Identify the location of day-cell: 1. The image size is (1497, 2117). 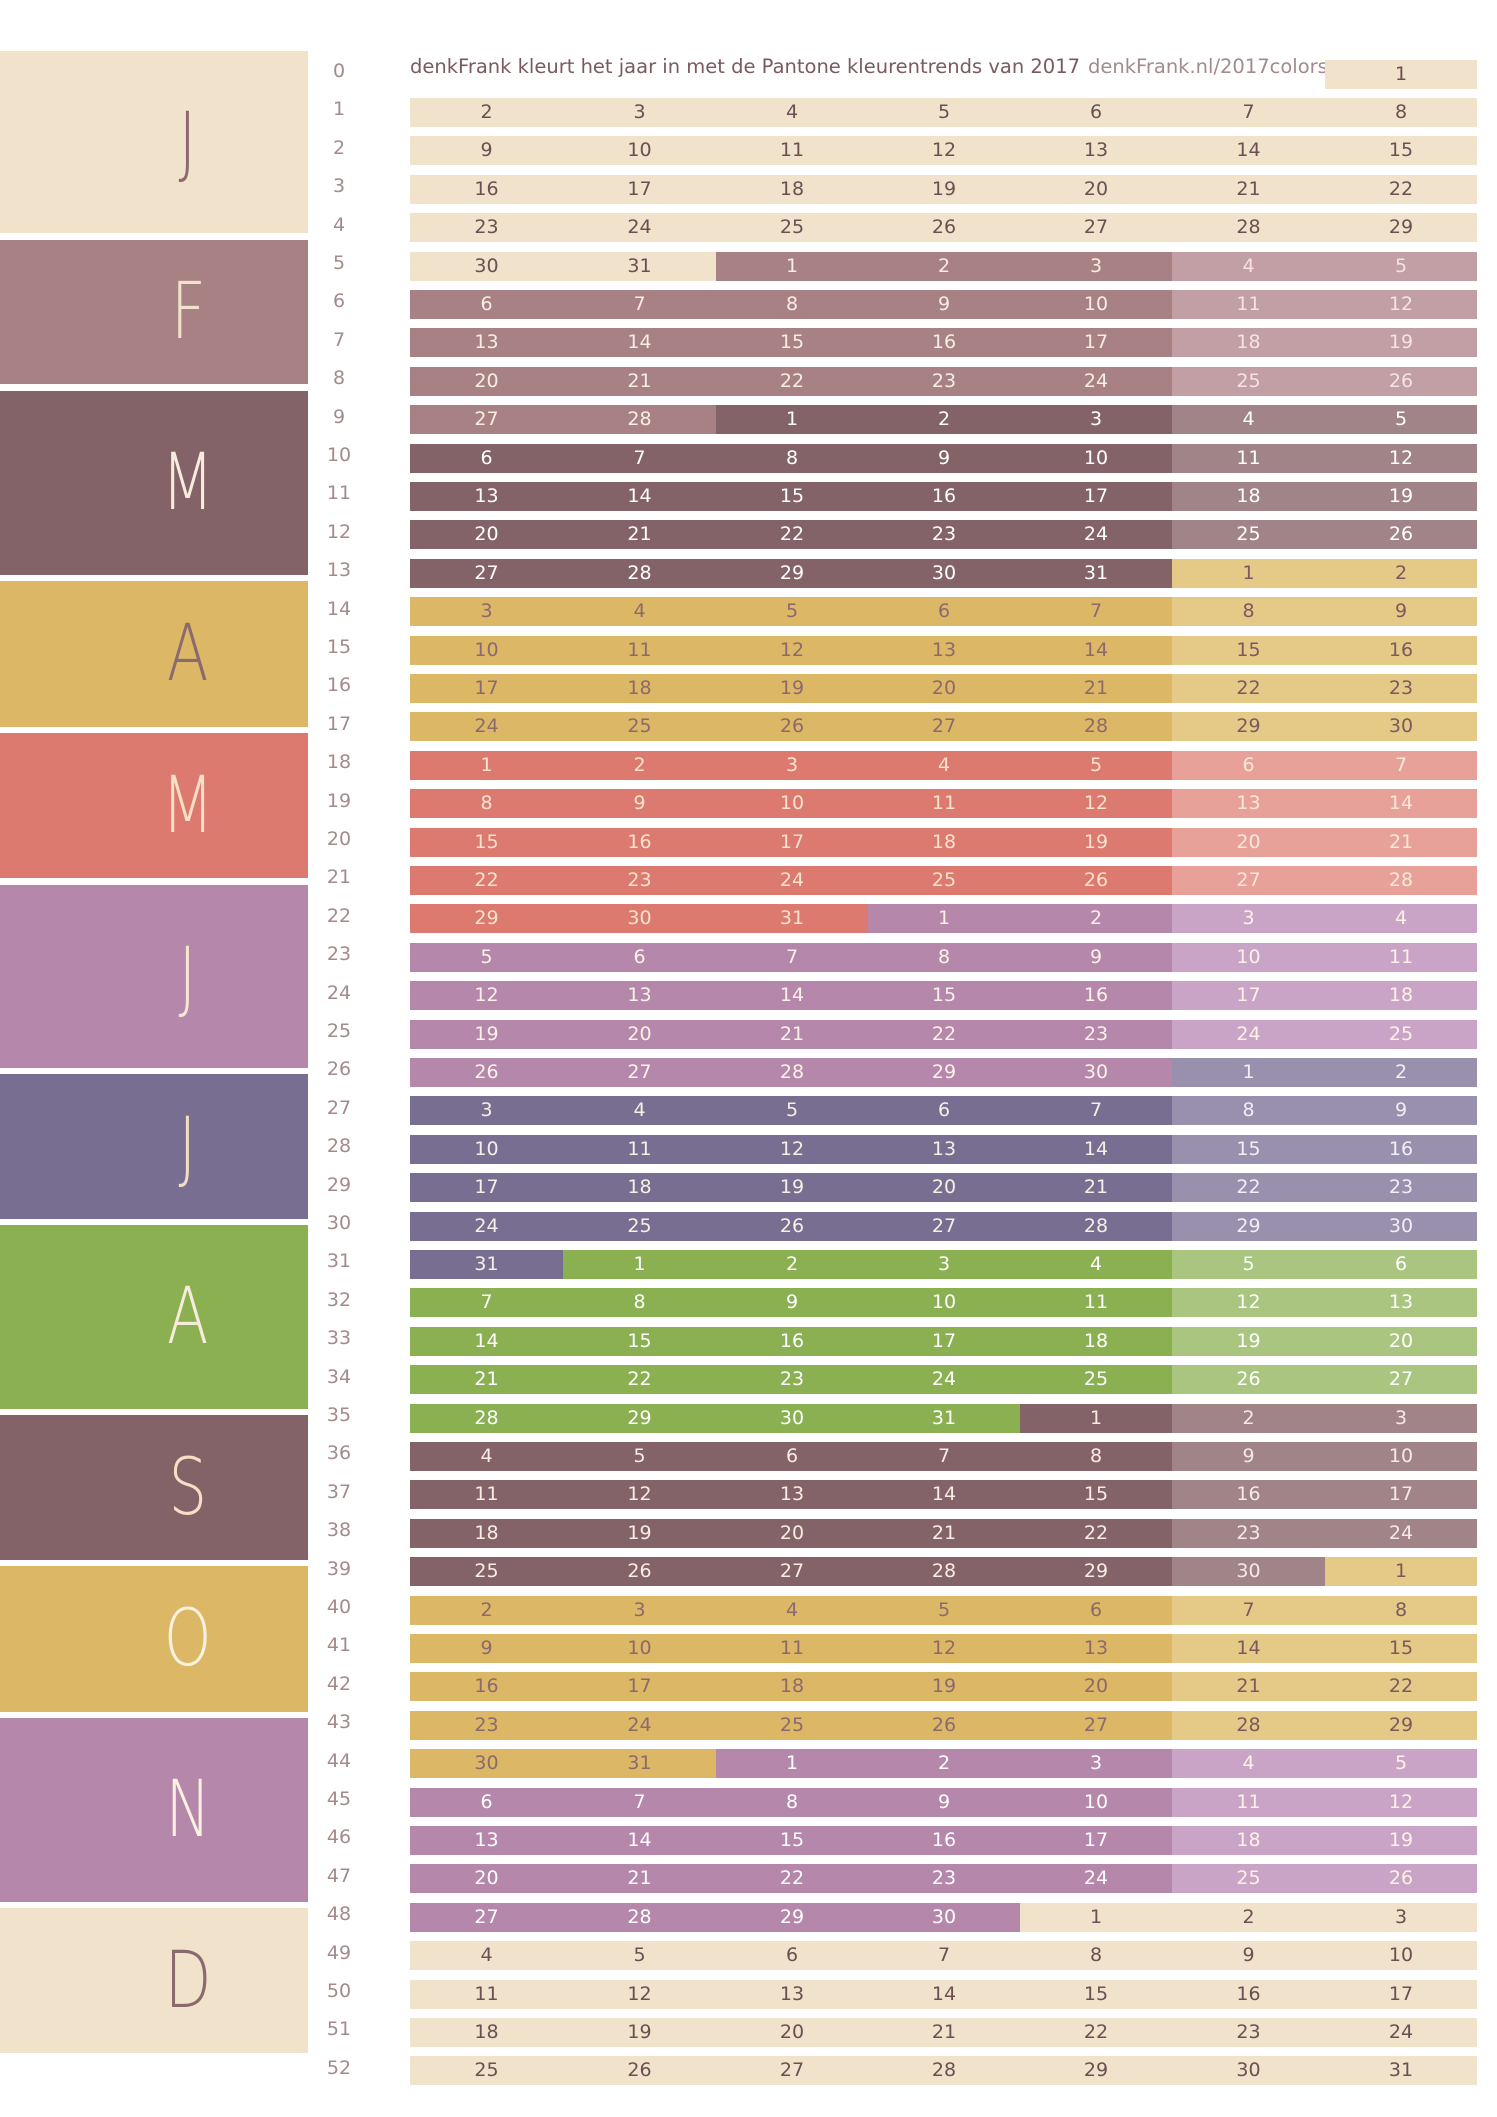
(792, 1764).